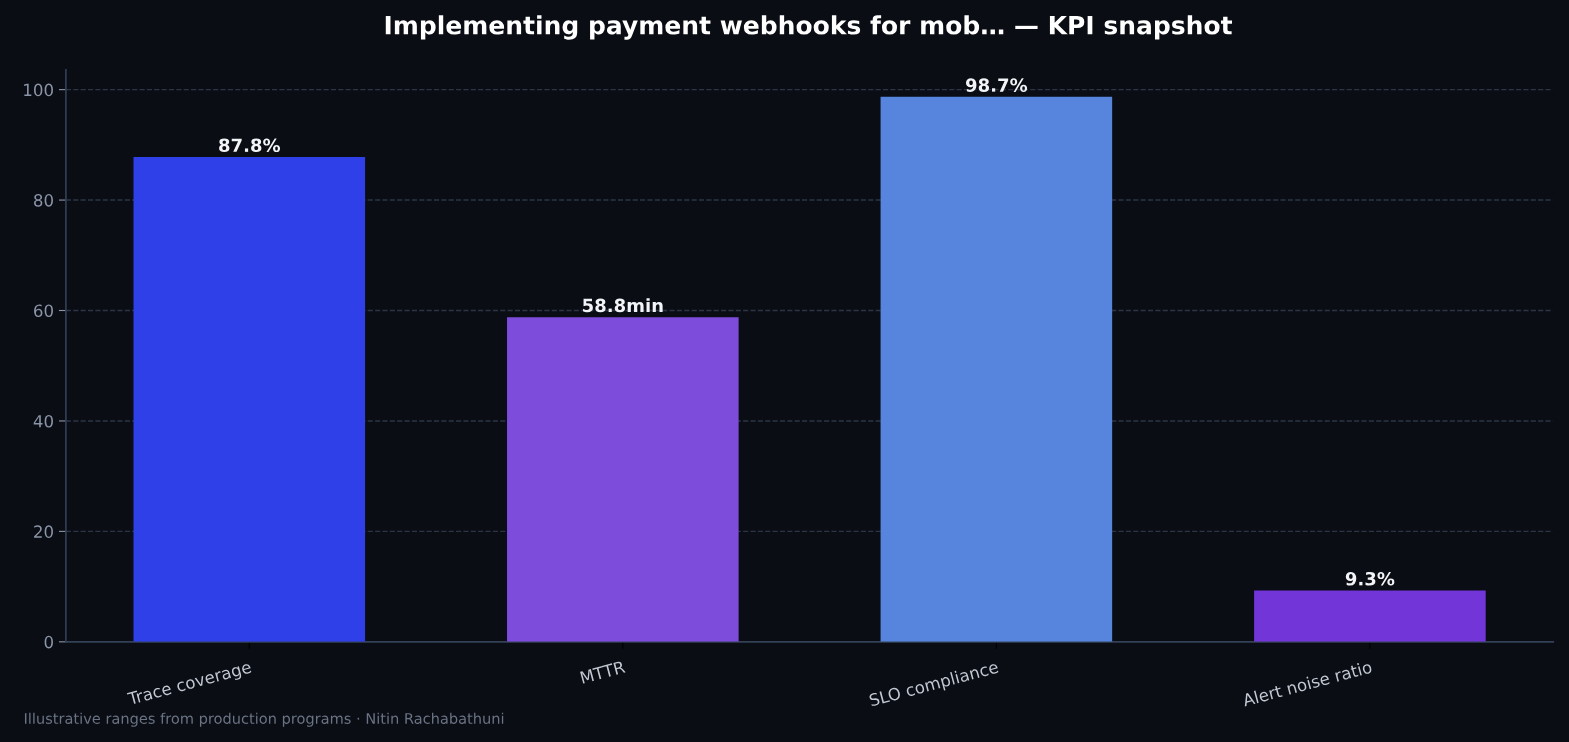 The height and width of the screenshot is (742, 1569). What do you see at coordinates (189, 684) in the screenshot?
I see `x-tick-label: Trace coverage` at bounding box center [189, 684].